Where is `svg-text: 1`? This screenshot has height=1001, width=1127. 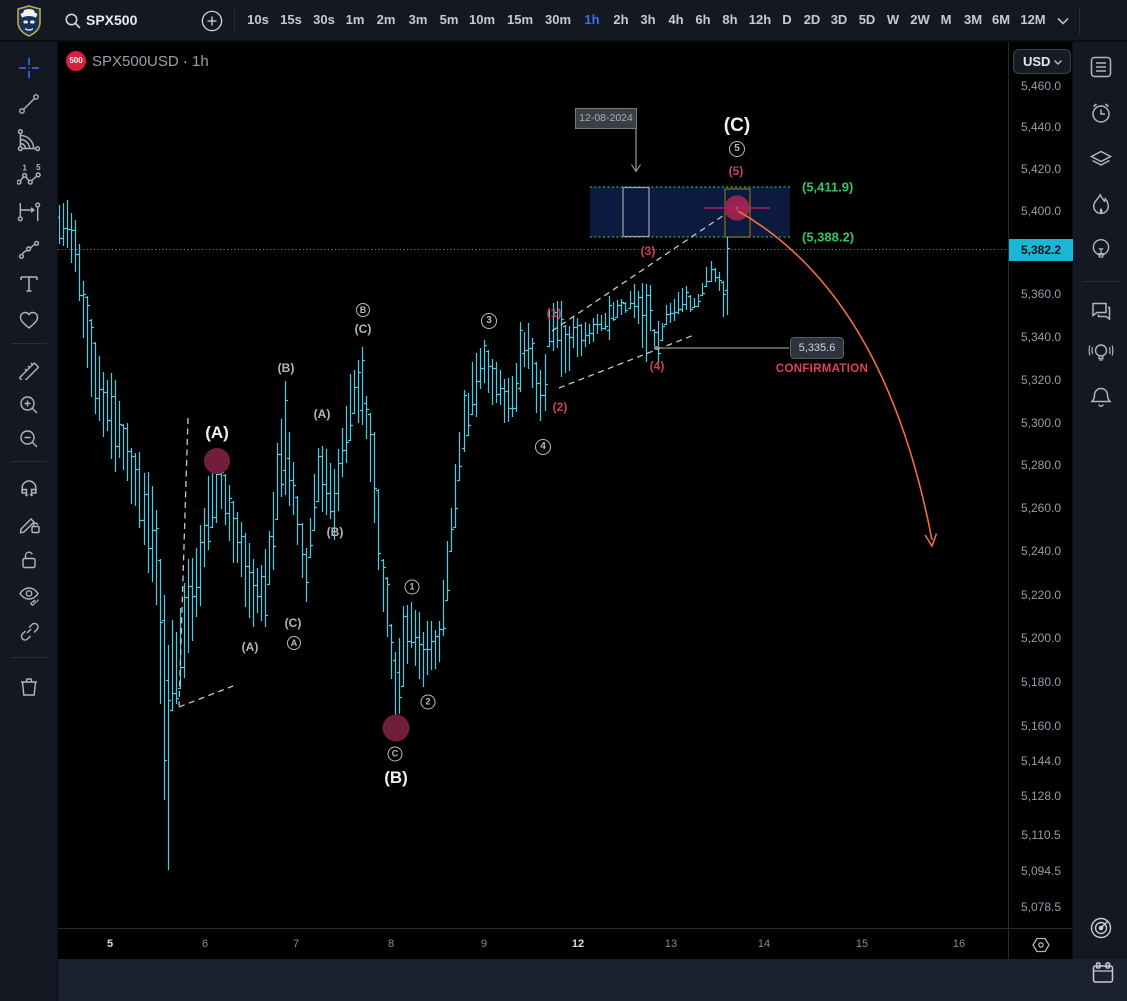 svg-text: 1 is located at coordinates (24, 168).